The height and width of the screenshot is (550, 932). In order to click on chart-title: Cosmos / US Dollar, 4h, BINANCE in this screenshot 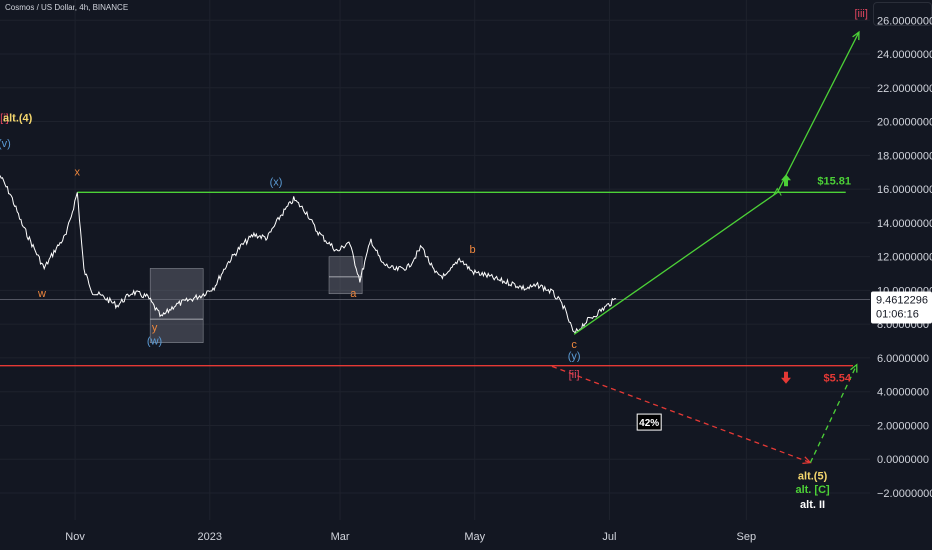, I will do `click(67, 7)`.